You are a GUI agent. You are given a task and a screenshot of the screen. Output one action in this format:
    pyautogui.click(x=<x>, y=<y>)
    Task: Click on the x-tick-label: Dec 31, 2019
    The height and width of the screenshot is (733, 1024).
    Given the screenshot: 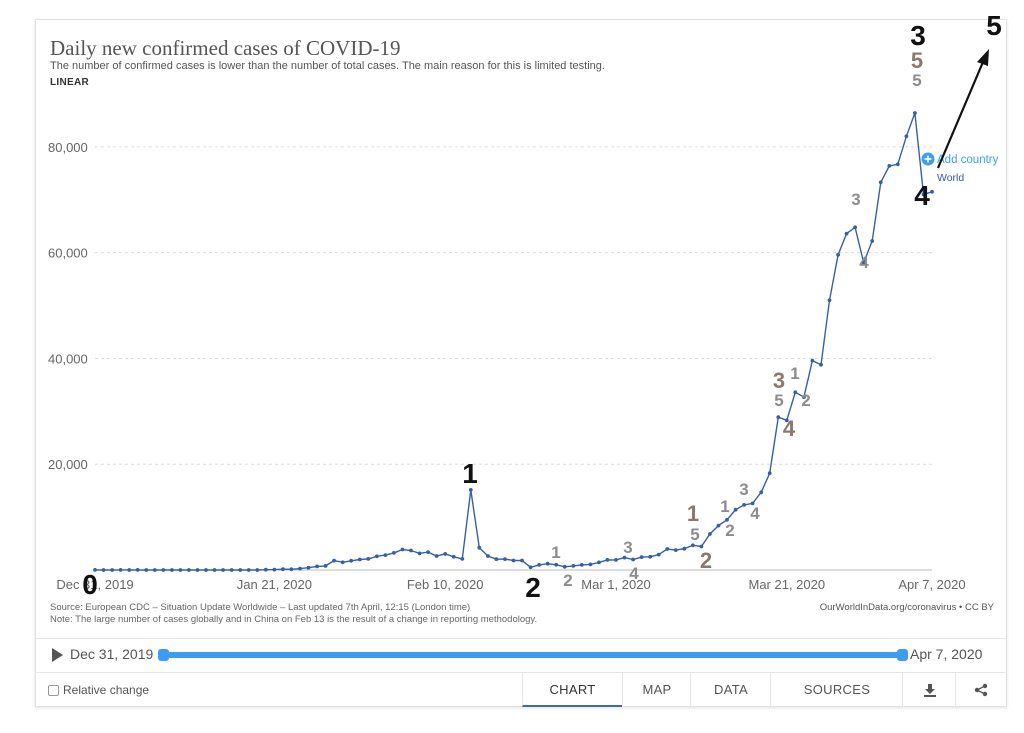 What is the action you would take?
    pyautogui.click(x=94, y=584)
    